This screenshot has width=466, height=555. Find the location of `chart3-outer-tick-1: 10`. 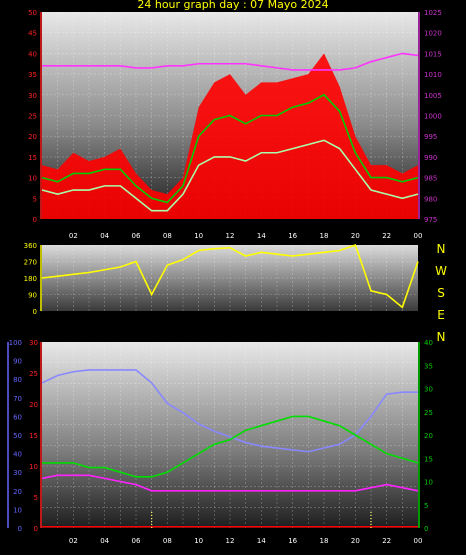

chart3-outer-tick-1: 10 is located at coordinates (17, 510).